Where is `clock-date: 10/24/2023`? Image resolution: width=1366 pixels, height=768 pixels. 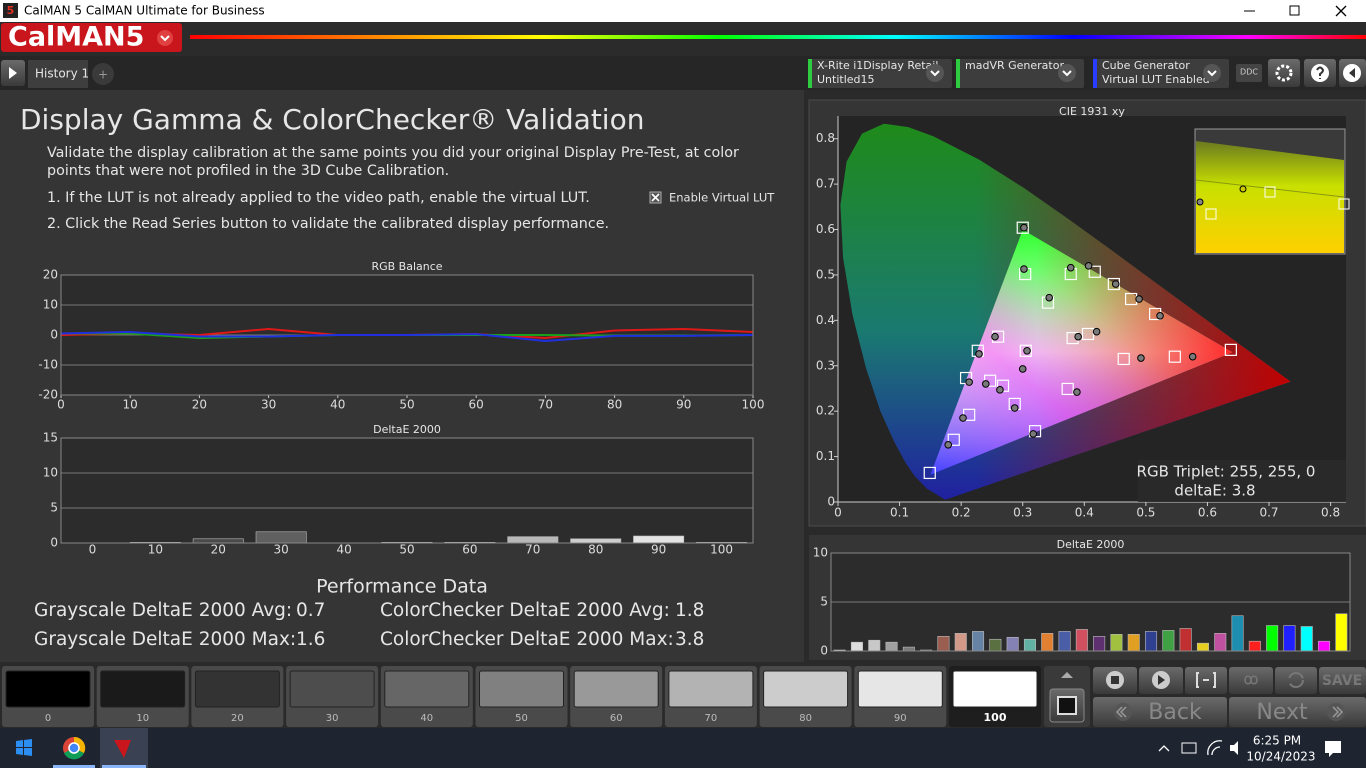
clock-date: 10/24/2023 is located at coordinates (1280, 757).